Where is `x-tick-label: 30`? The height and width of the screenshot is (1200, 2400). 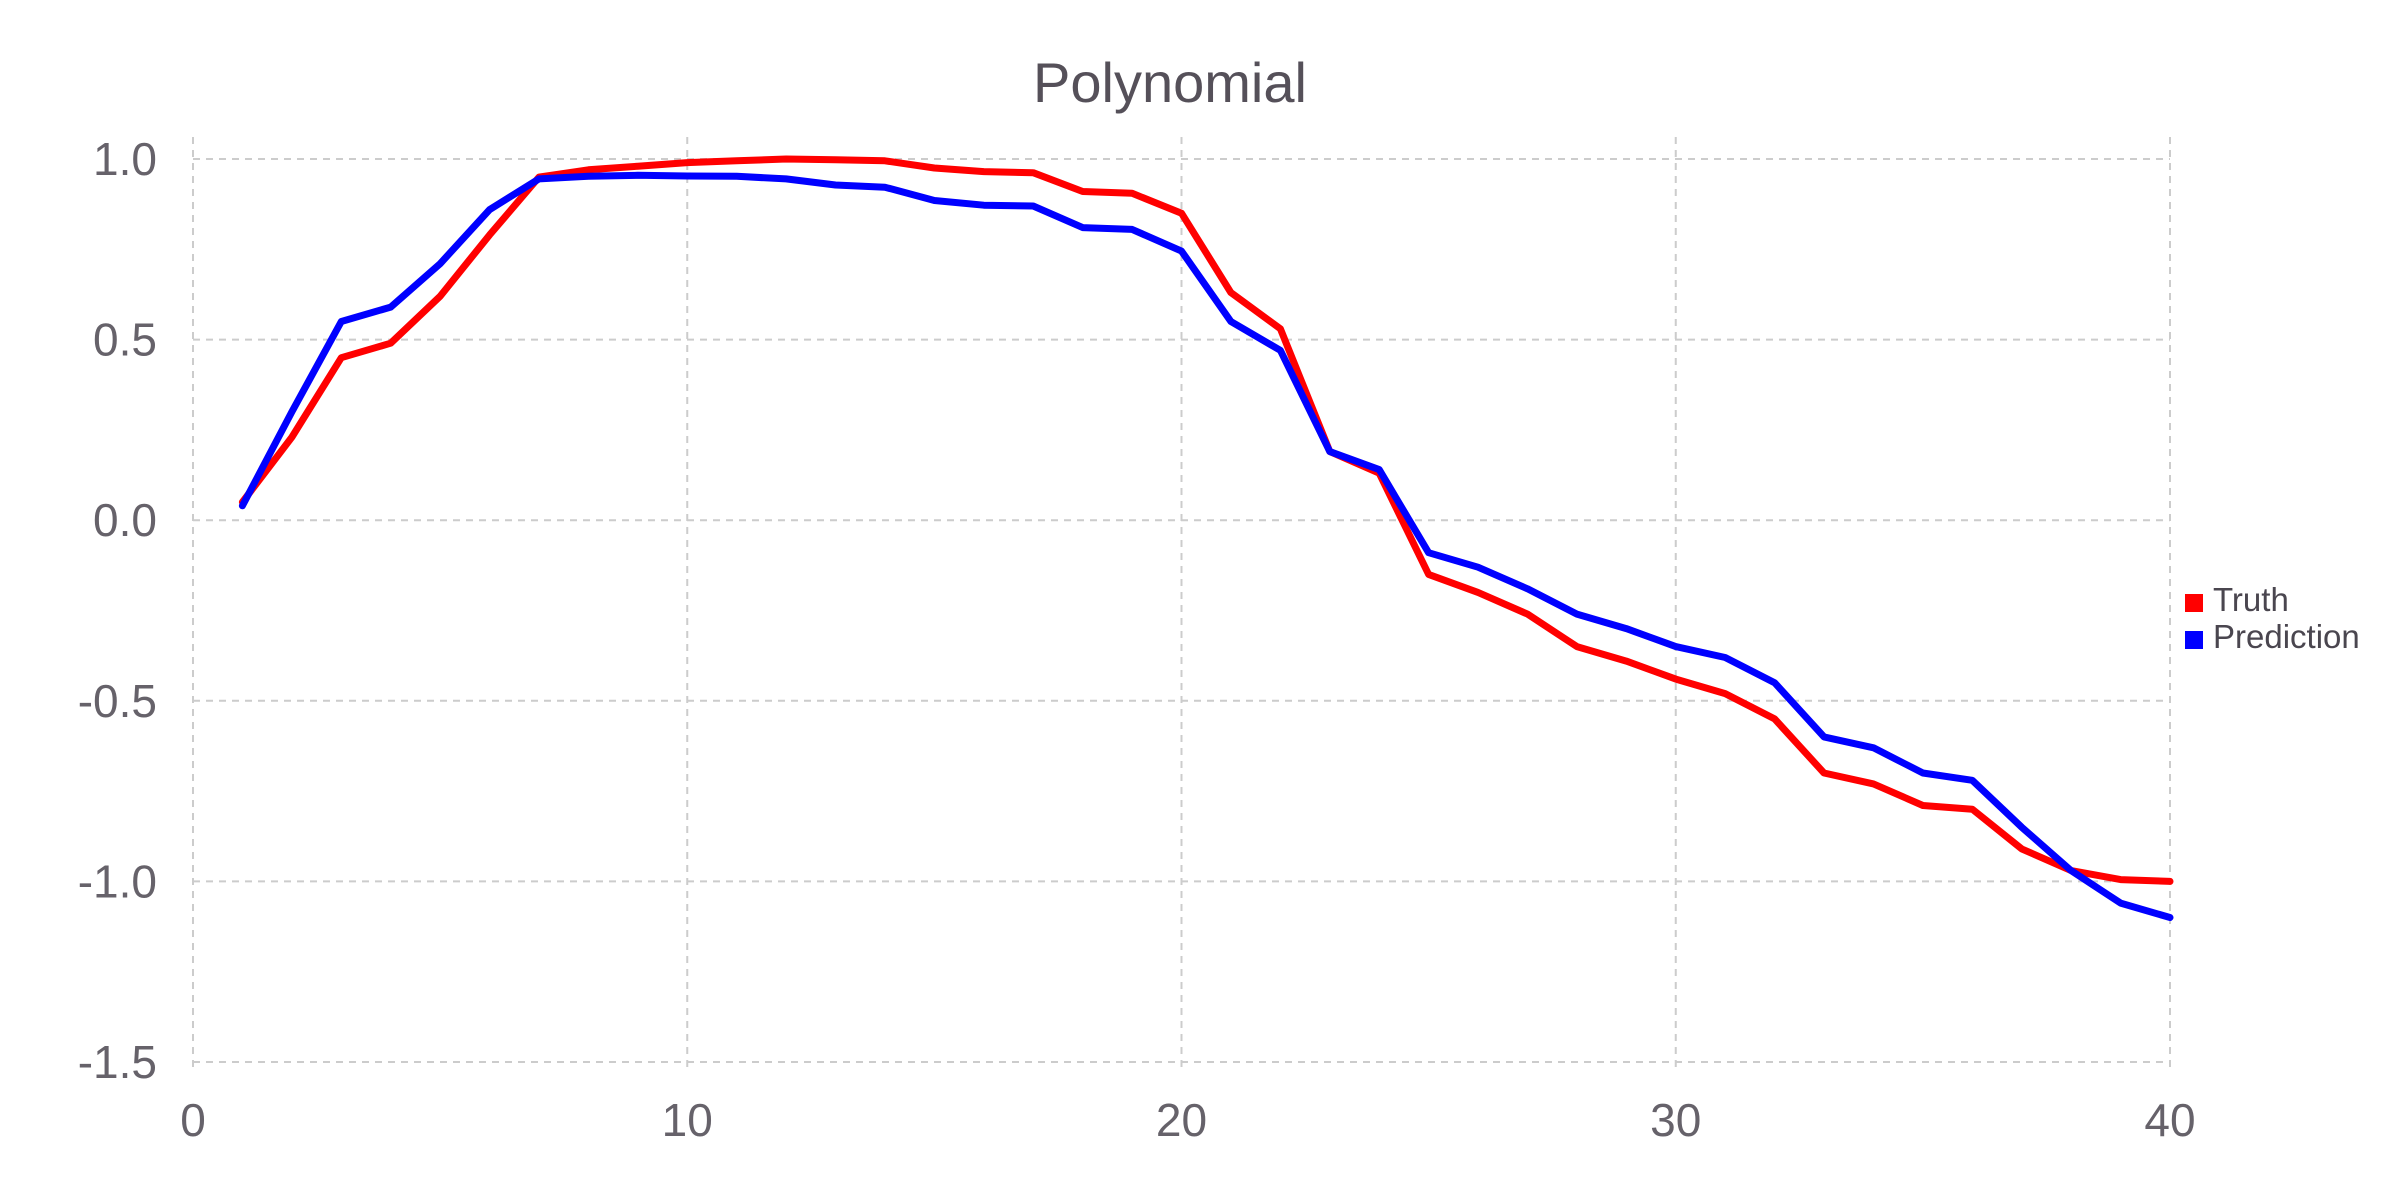
x-tick-label: 30 is located at coordinates (1675, 1120).